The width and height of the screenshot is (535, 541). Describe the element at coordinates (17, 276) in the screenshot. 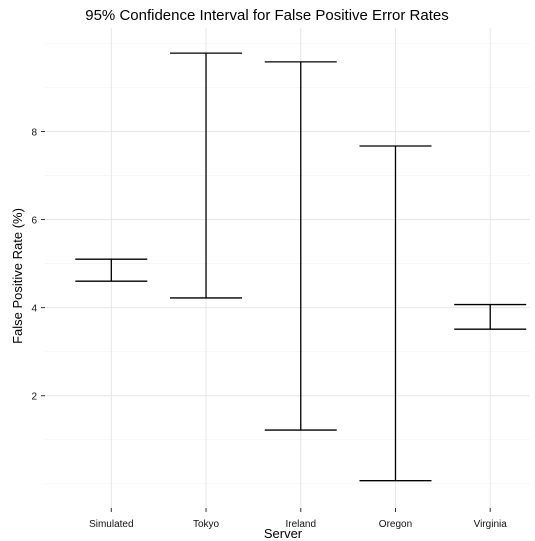

I see `y-axis-label: False Positive Rate (%)` at that location.